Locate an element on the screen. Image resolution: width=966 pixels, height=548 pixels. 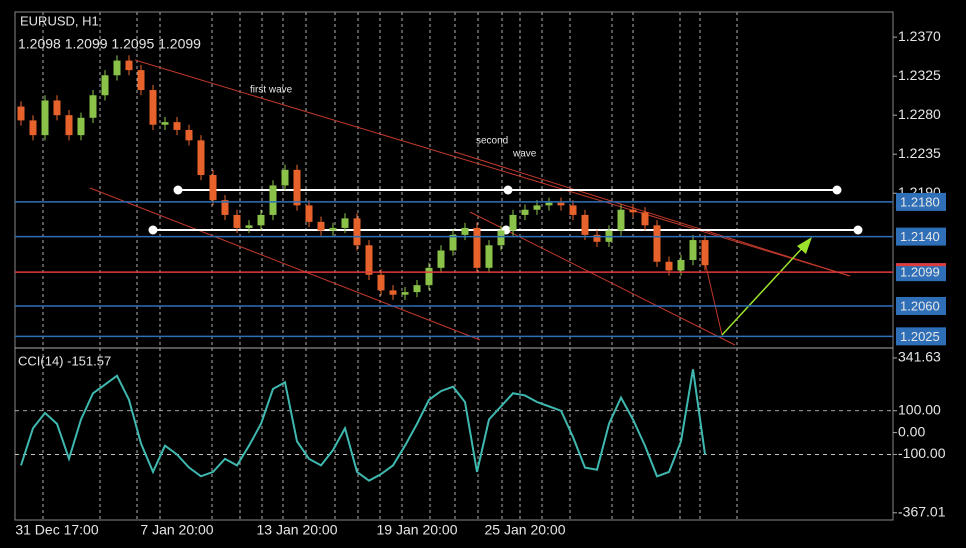
level-label: 1.2099 is located at coordinates (920, 272).